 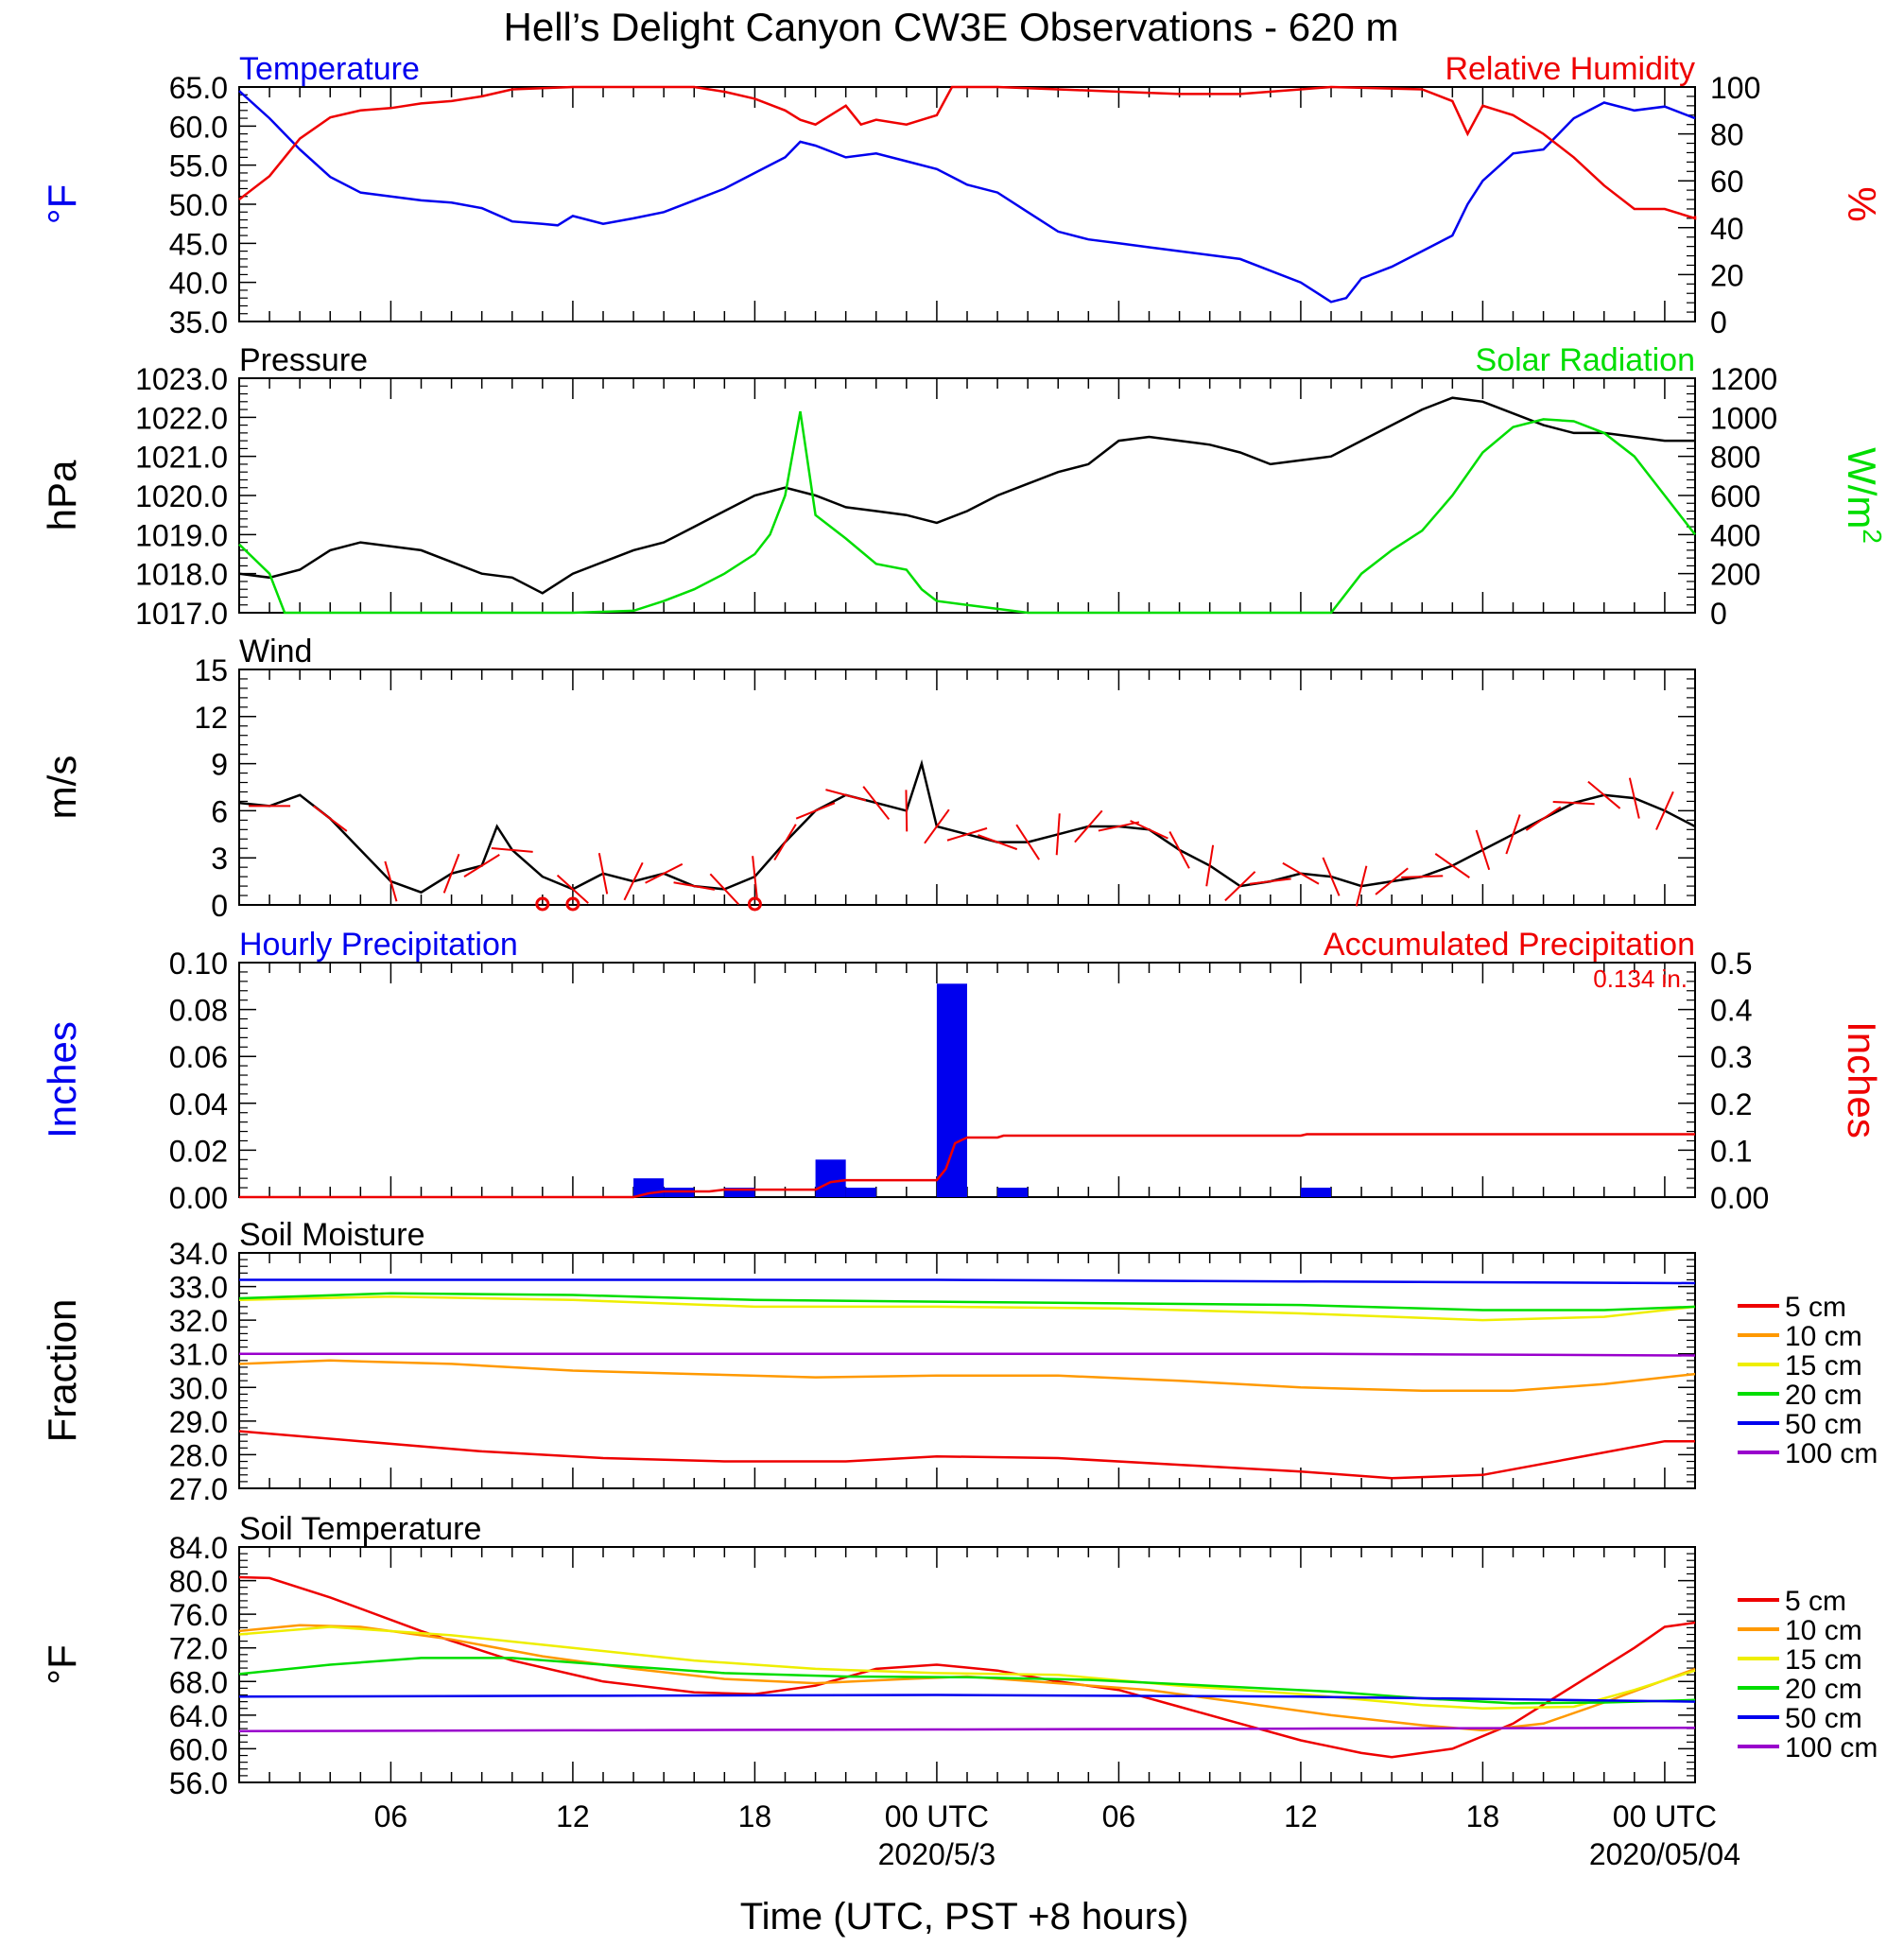 What do you see at coordinates (198, 284) in the screenshot?
I see `y-tick-label: 40.0` at bounding box center [198, 284].